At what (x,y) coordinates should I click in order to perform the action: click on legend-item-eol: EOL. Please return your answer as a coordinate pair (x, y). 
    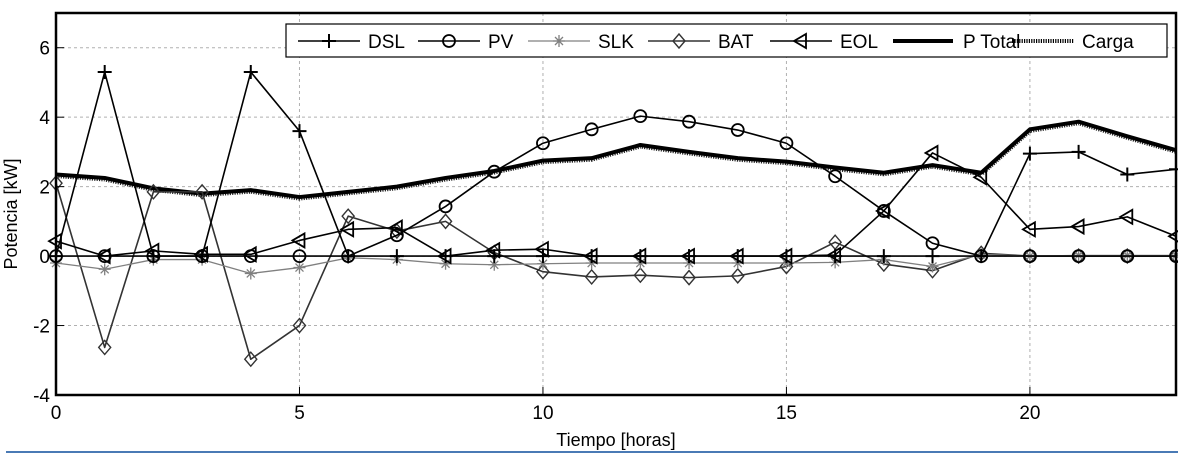
    Looking at the image, I should click on (824, 42).